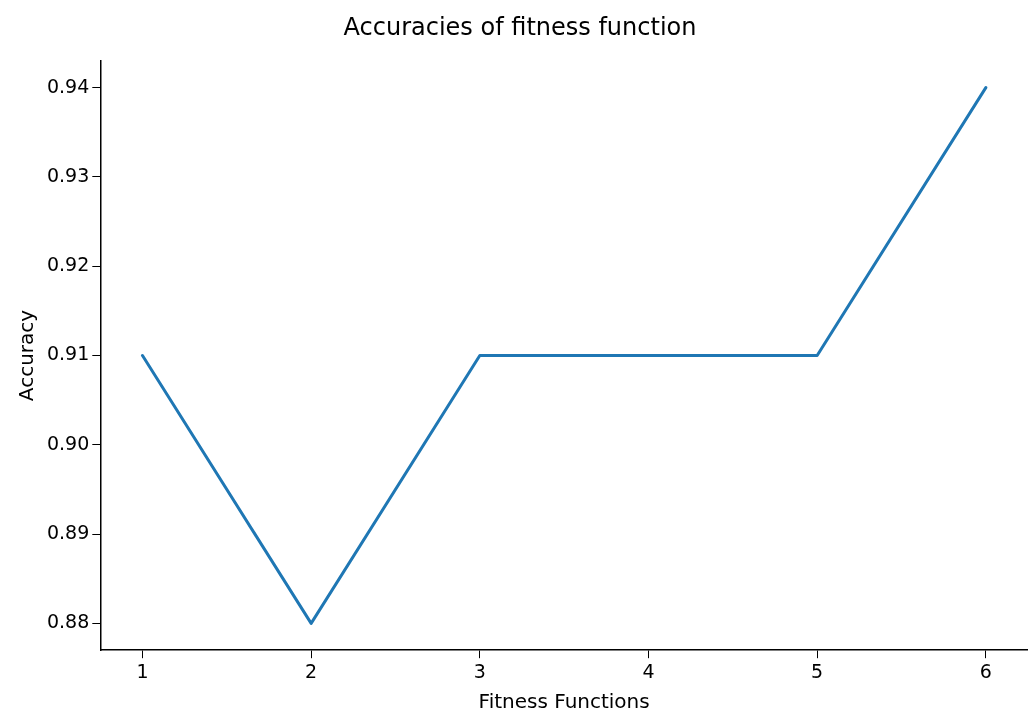 Image resolution: width=1036 pixels, height=727 pixels. What do you see at coordinates (479, 670) in the screenshot?
I see `x-tick-label: 3` at bounding box center [479, 670].